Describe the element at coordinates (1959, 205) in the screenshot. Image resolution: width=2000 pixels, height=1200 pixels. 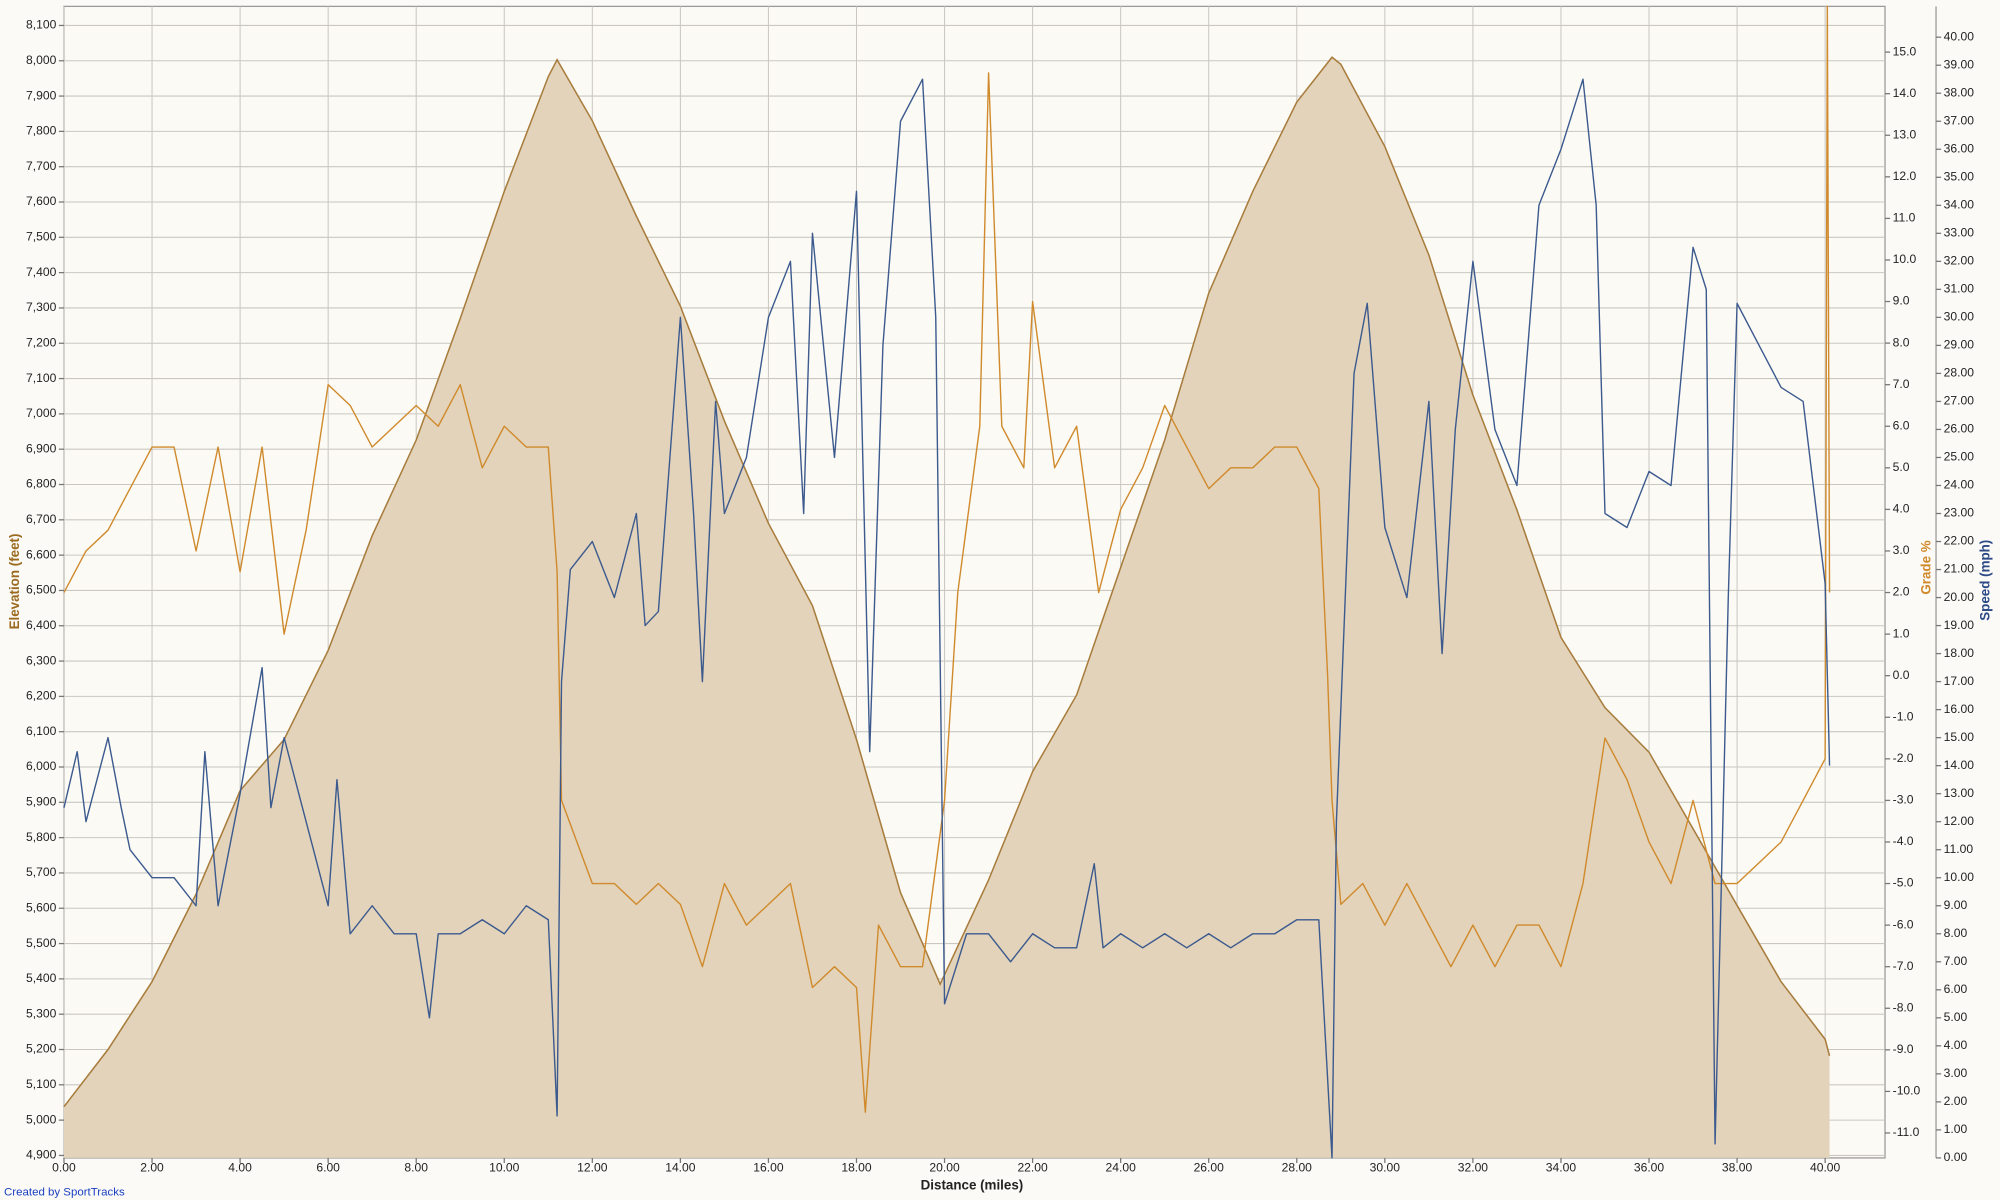
I see `y3-tick-label: 34.00` at that location.